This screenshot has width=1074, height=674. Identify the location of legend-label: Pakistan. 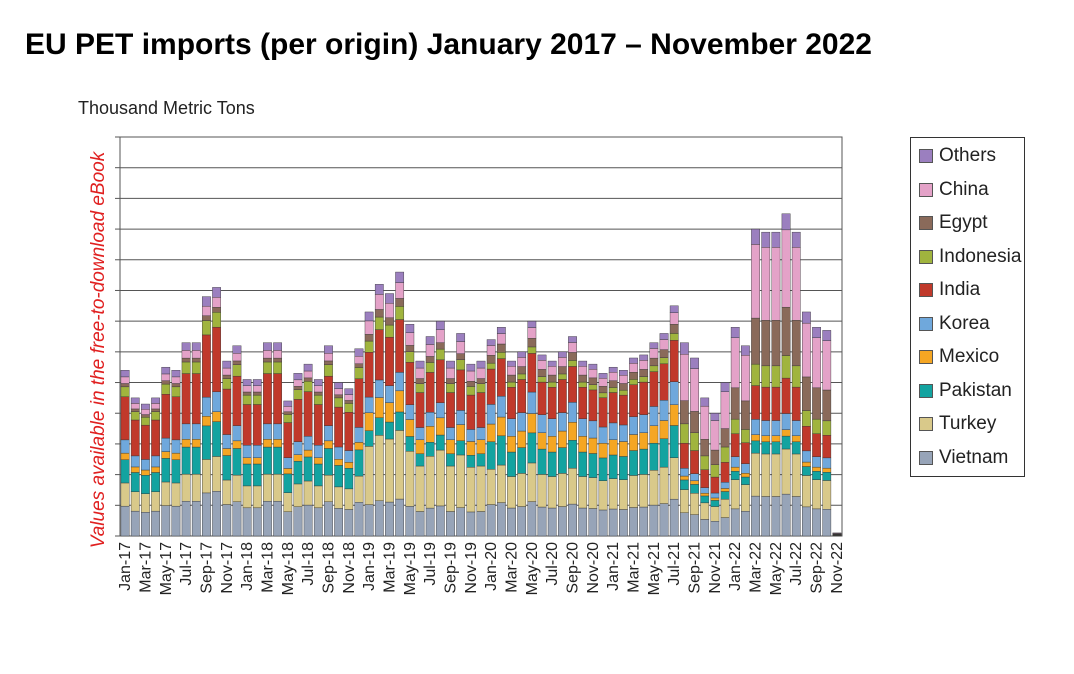
(975, 390).